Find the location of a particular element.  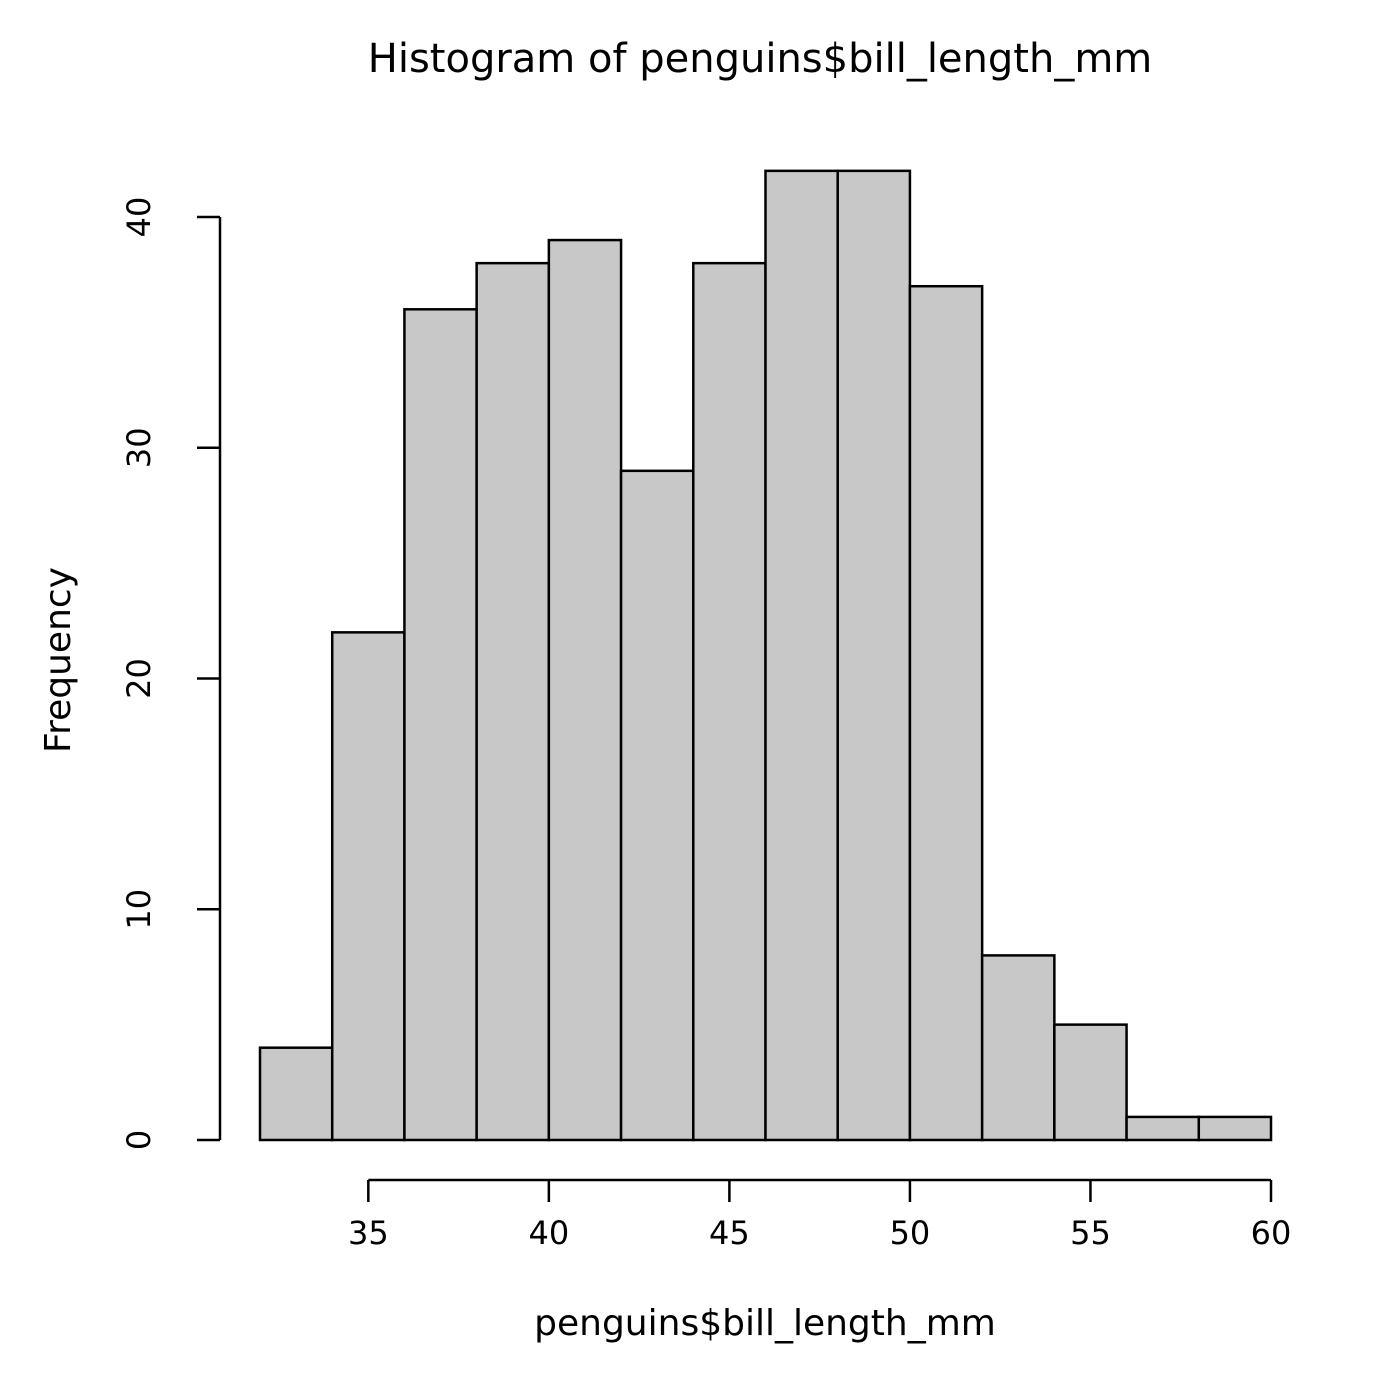

y-tick-label: 0 is located at coordinates (139, 1140).